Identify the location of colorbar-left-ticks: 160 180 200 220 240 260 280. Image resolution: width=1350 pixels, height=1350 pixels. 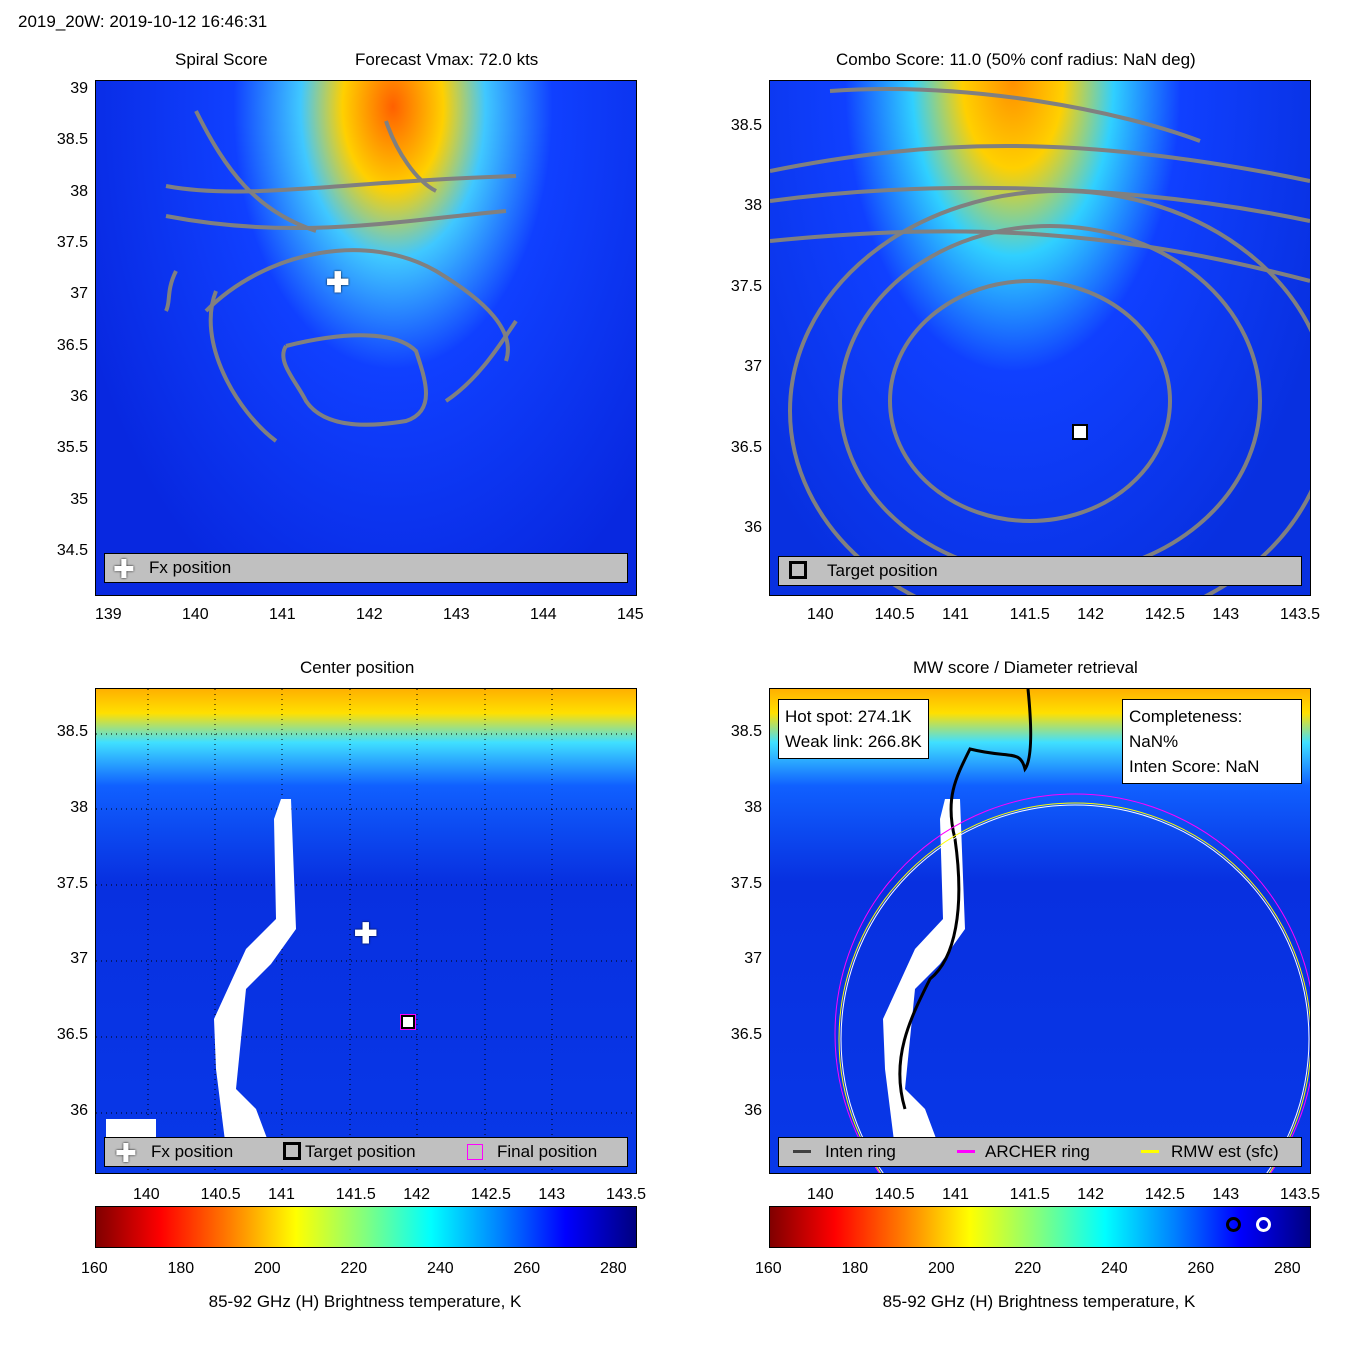
(358, 1270).